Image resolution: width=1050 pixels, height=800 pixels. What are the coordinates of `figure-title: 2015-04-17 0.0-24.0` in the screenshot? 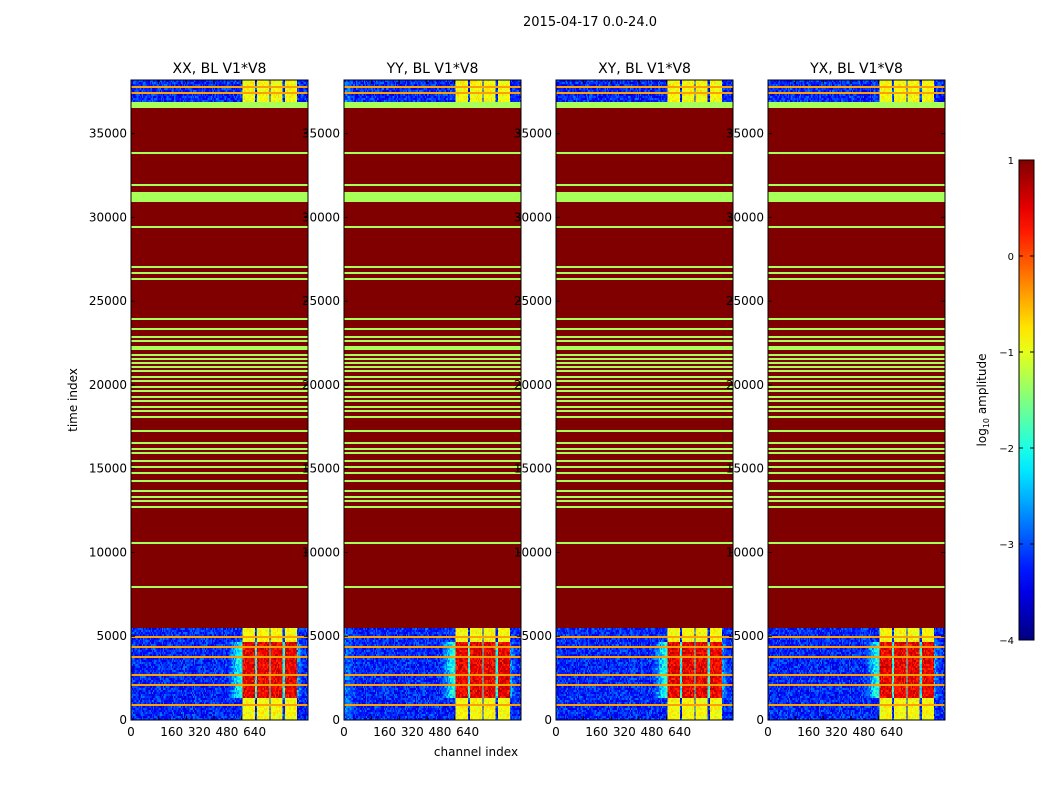 It's located at (590, 22).